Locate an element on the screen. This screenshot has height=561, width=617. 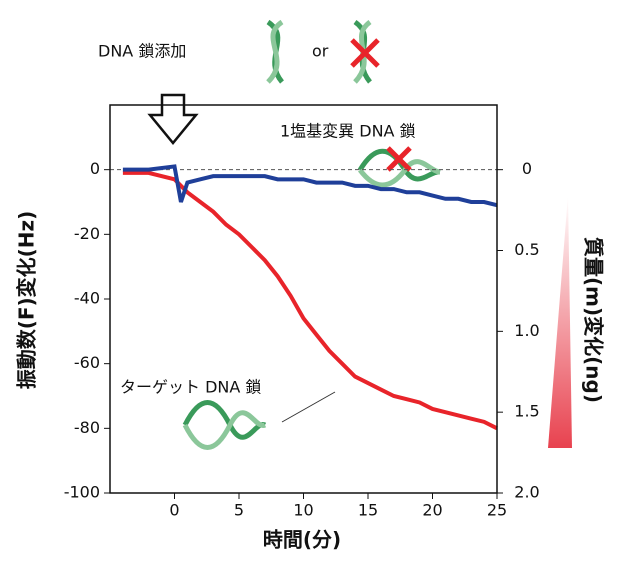
y-tick-label: -80 is located at coordinates (87, 427).